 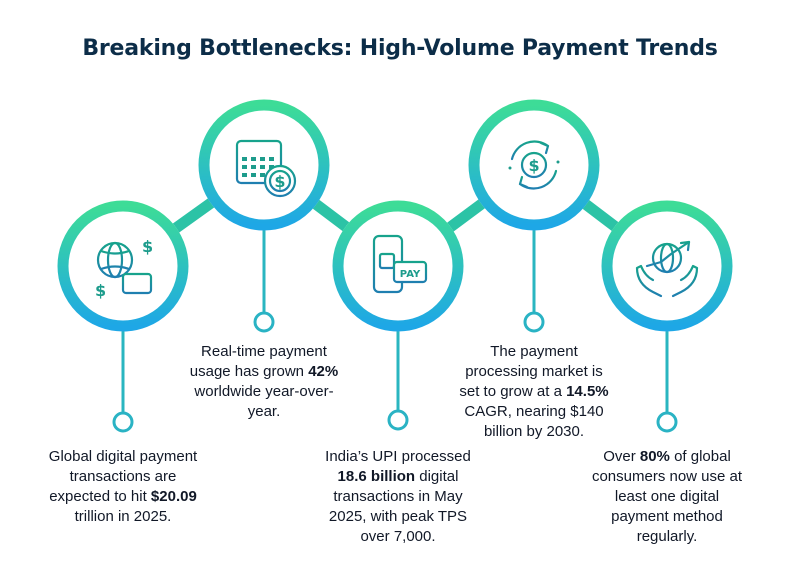 I want to click on caption-line: processing market is, so click(x=534, y=372).